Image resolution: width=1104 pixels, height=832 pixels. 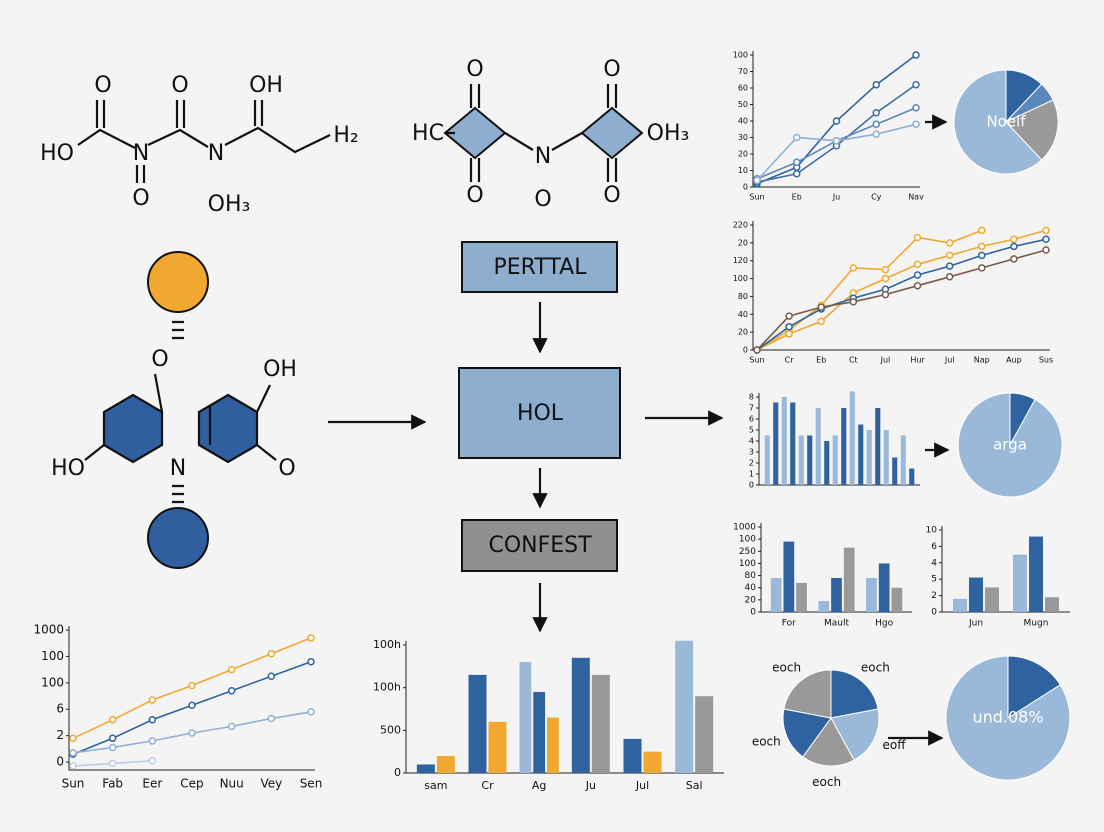 I want to click on y-tick-label: 6, so click(x=934, y=547).